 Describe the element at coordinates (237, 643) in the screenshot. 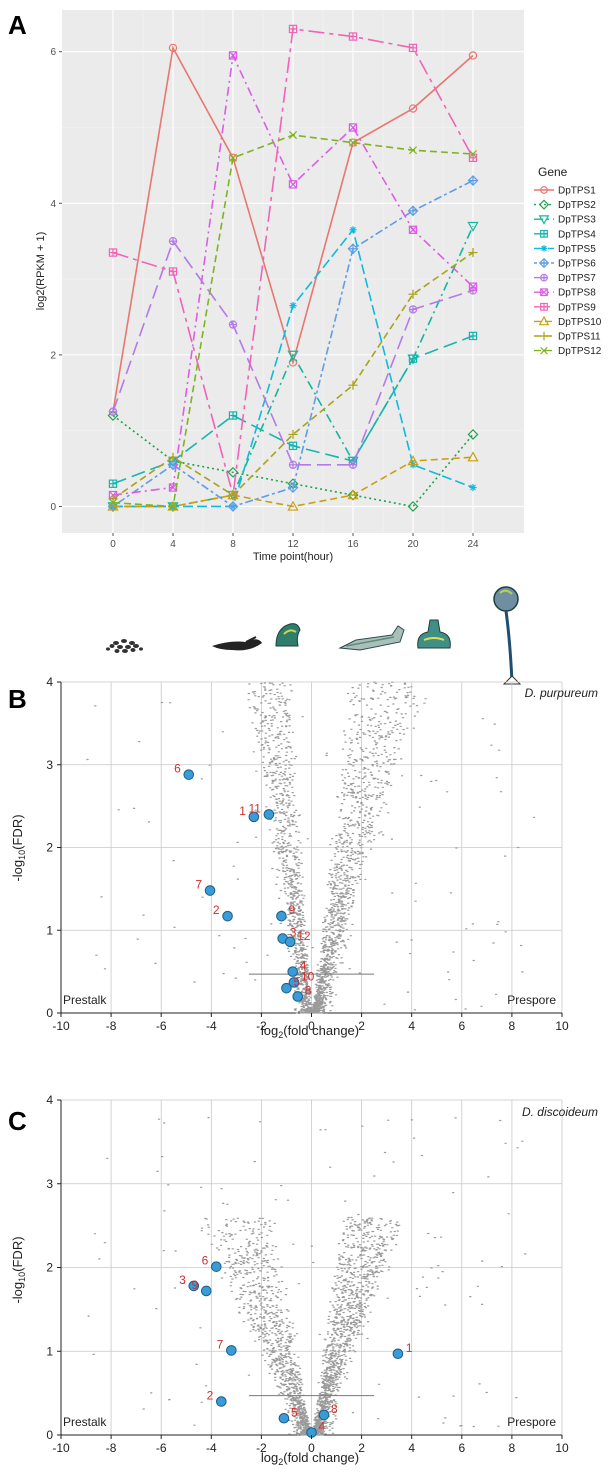

I see `stage-aggregate` at that location.